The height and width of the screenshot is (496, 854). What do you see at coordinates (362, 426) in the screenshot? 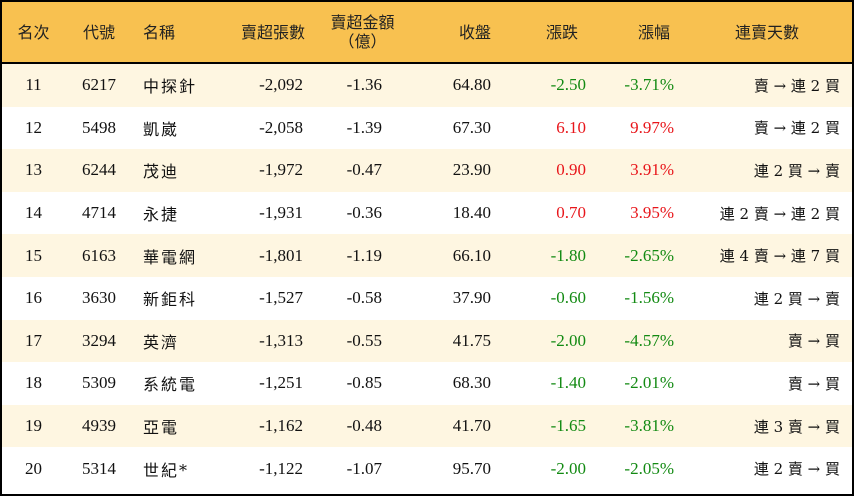
I see `sell-amount-cell: -0.48` at bounding box center [362, 426].